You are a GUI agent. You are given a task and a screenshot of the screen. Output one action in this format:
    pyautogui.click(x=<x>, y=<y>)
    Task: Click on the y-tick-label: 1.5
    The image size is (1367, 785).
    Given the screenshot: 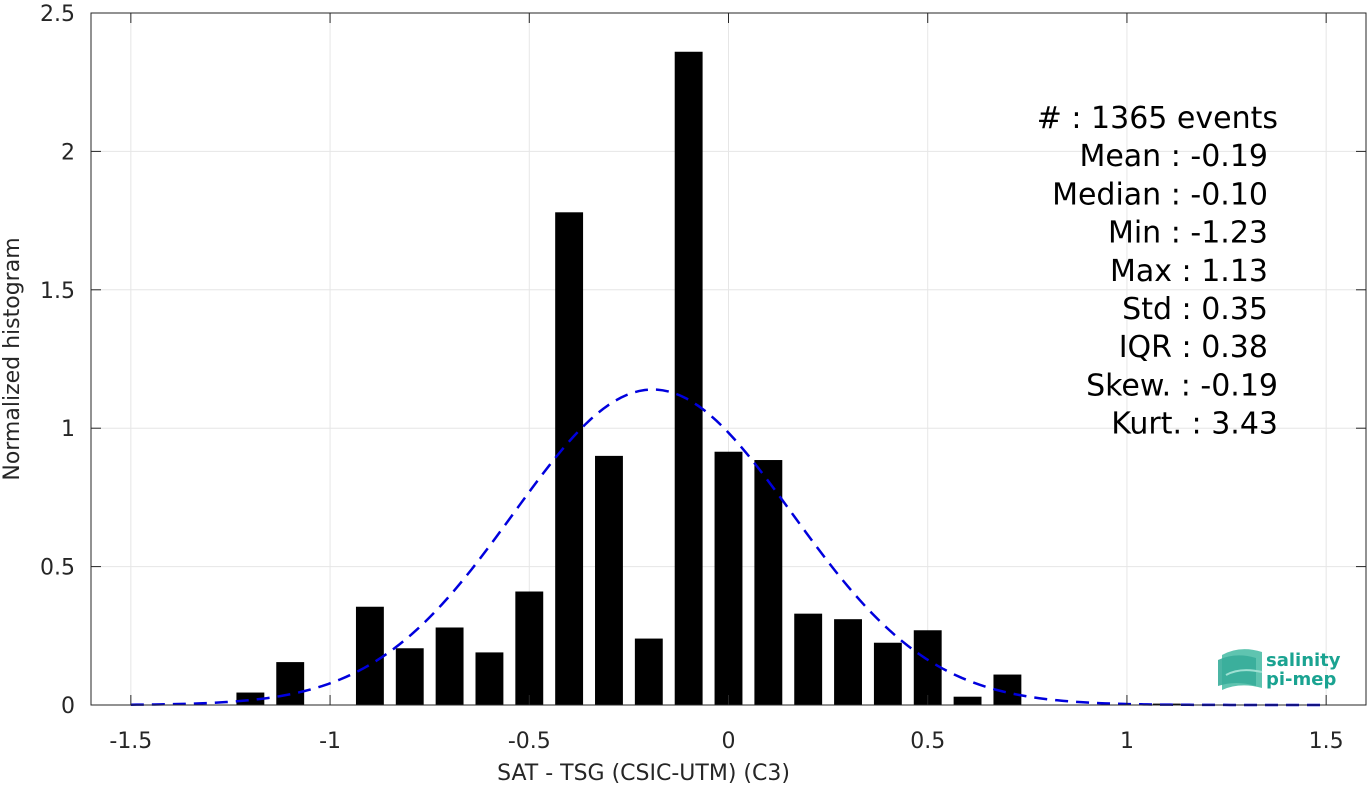 What is the action you would take?
    pyautogui.click(x=57, y=291)
    